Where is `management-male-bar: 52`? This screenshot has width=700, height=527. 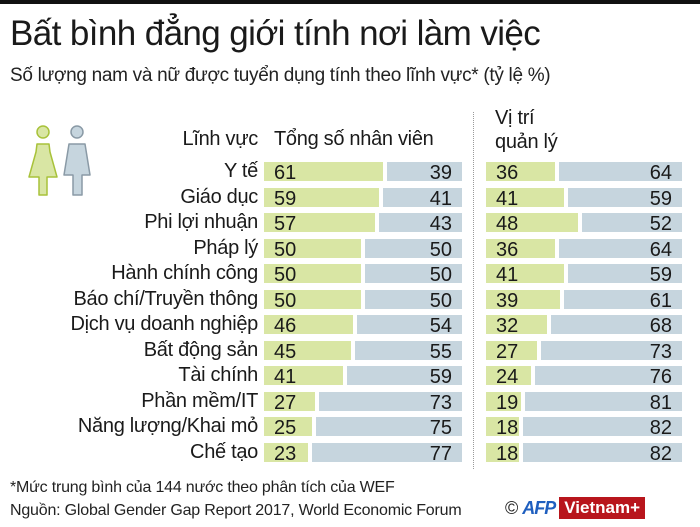 management-male-bar: 52 is located at coordinates (632, 224).